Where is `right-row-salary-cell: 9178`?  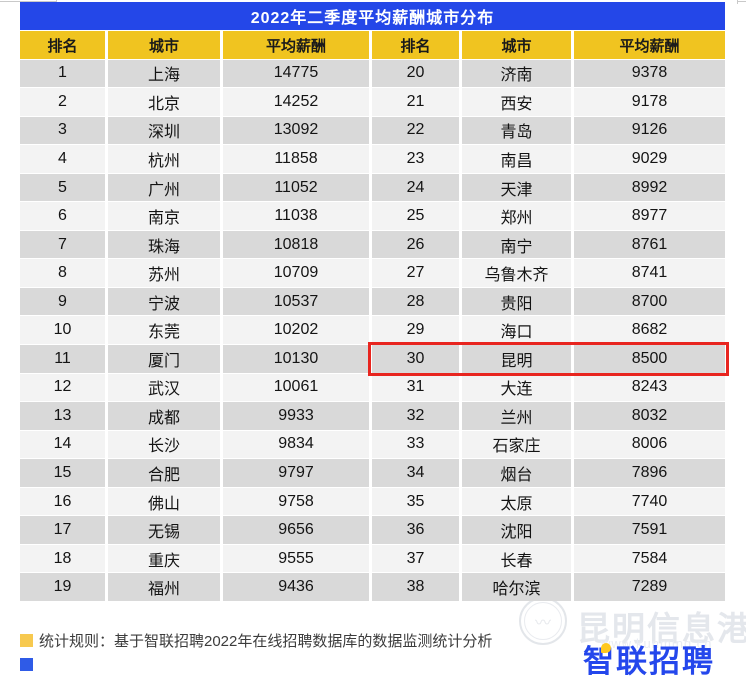 right-row-salary-cell: 9178 is located at coordinates (649, 102).